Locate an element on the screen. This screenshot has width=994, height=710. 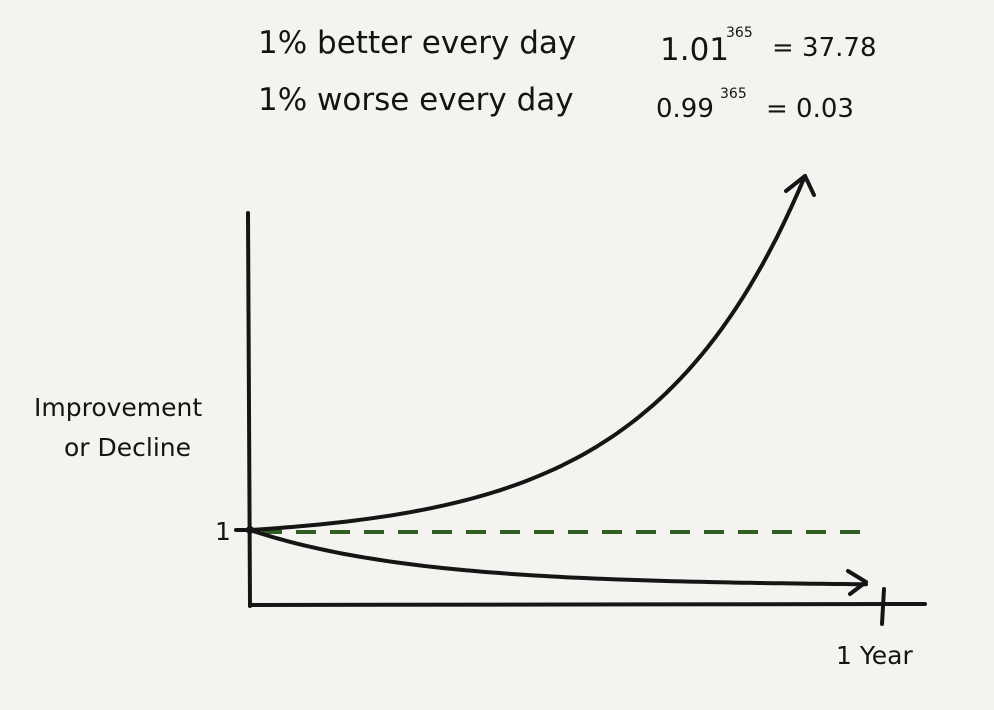
worse-result: = 0.03 is located at coordinates (810, 109).